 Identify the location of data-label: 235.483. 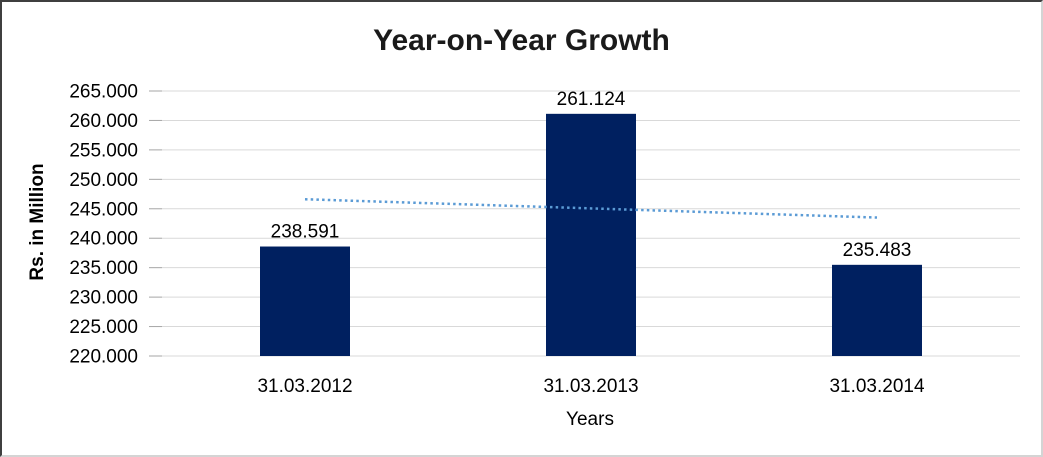
(877, 250).